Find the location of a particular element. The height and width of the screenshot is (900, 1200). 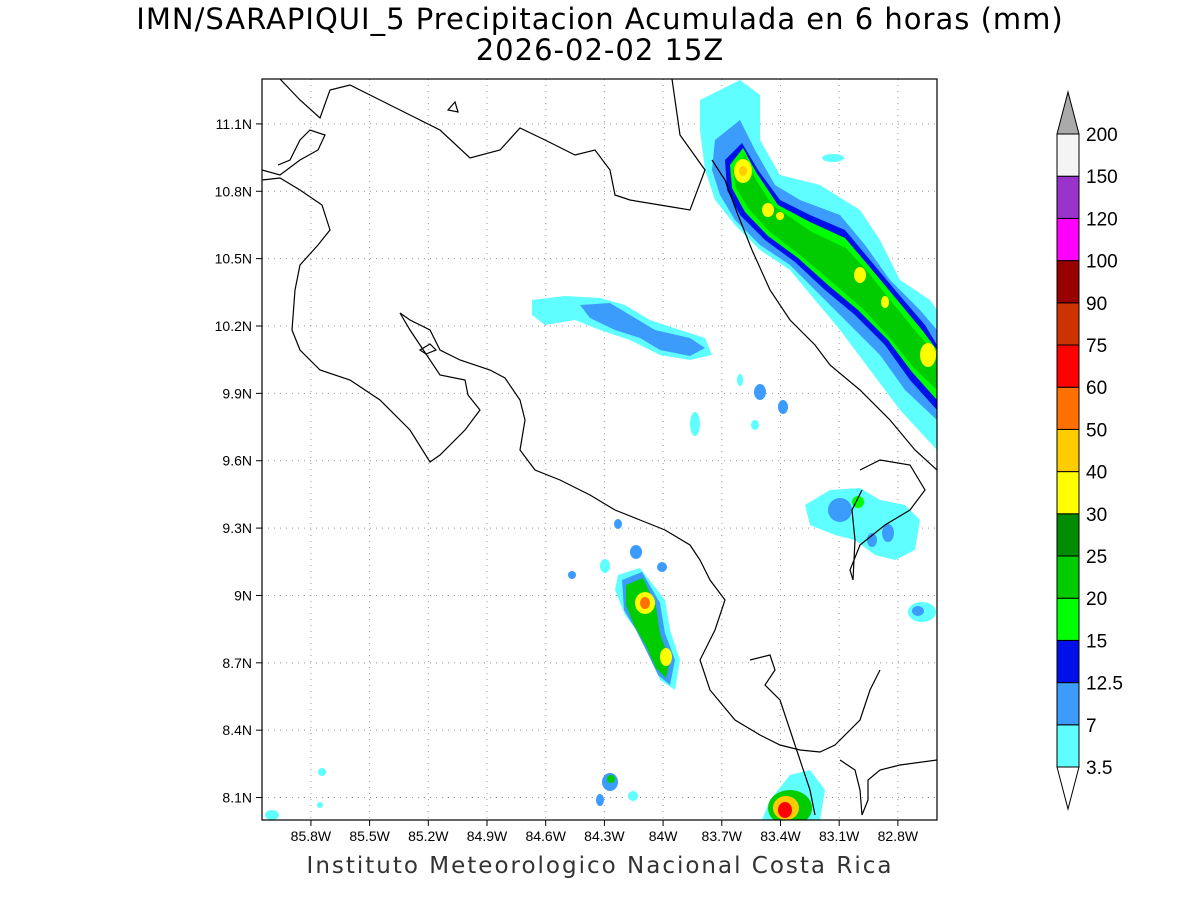

precip-spot-k is located at coordinates (618, 524).